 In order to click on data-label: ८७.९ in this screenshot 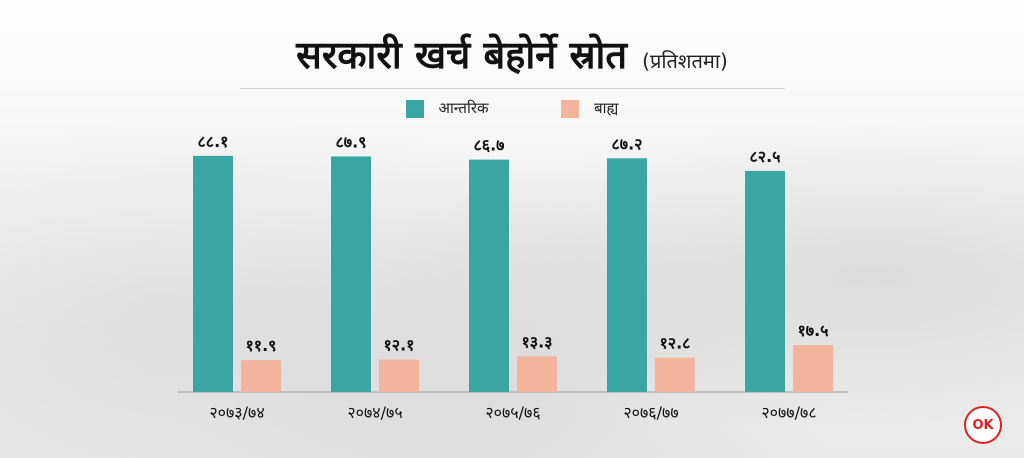, I will do `click(350, 141)`.